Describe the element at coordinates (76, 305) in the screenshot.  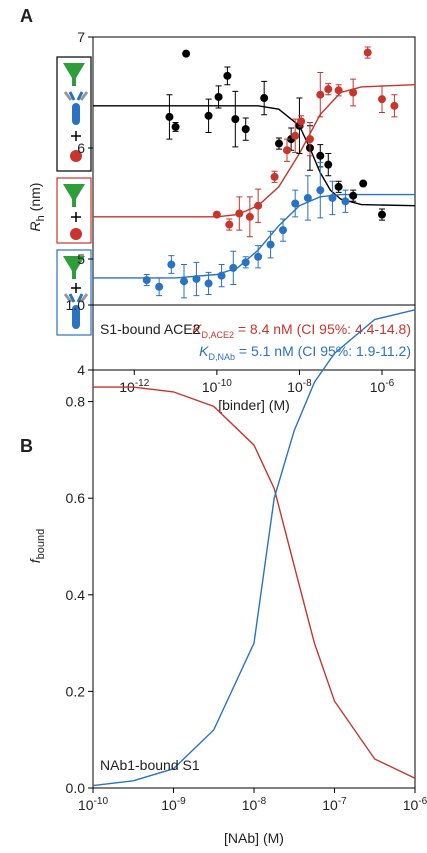
I see `y-tick-label: 1.0` at that location.